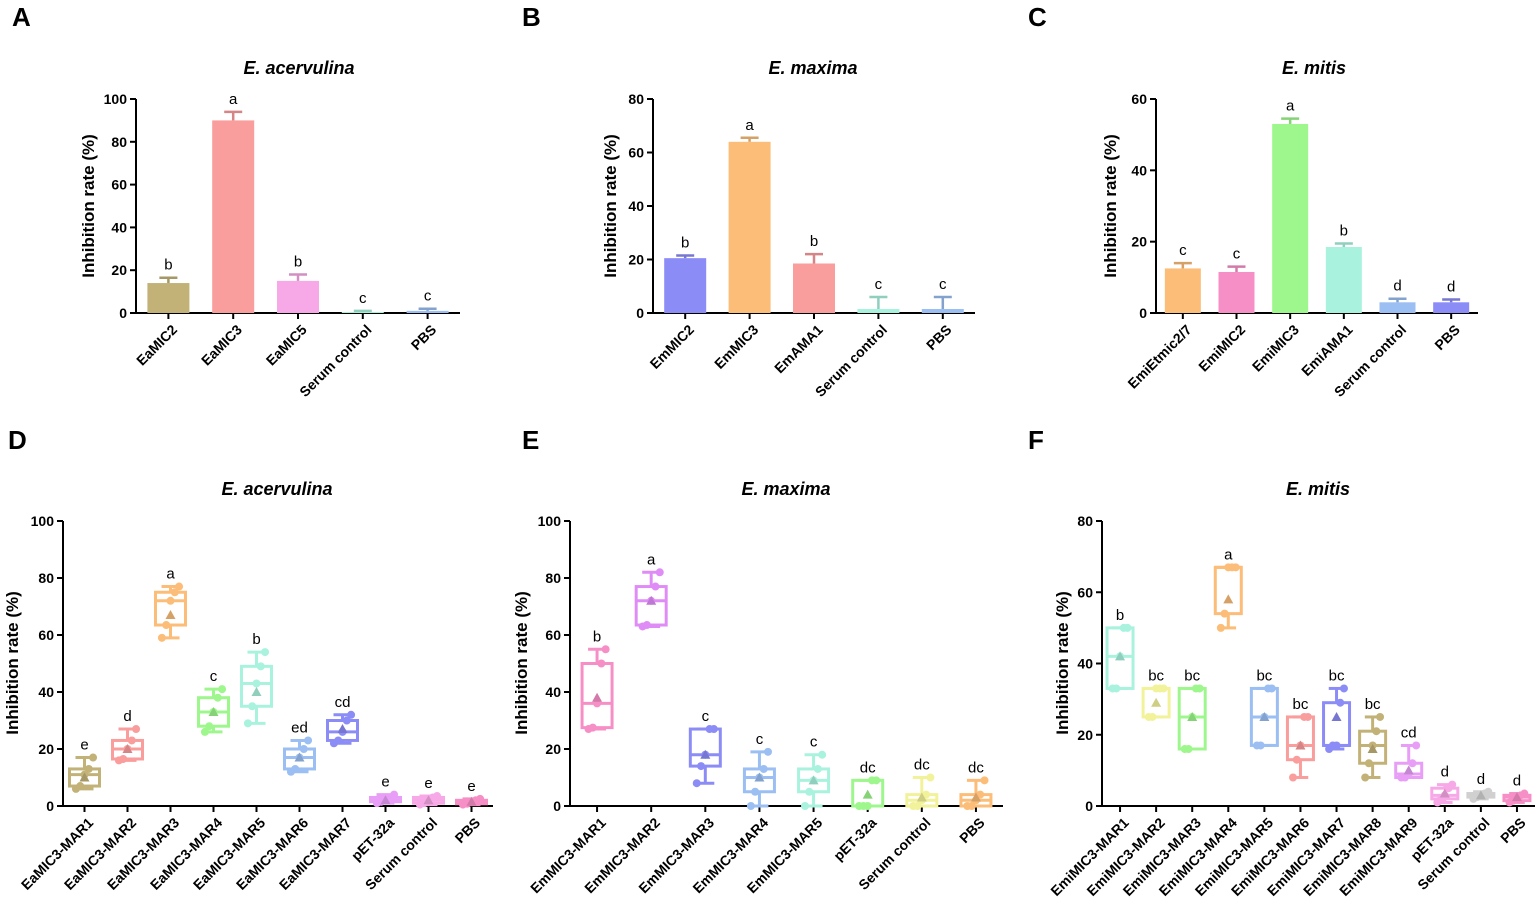 This screenshot has height=913, width=1535. What do you see at coordinates (1409, 732) in the screenshot?
I see `significance-letter: cd` at bounding box center [1409, 732].